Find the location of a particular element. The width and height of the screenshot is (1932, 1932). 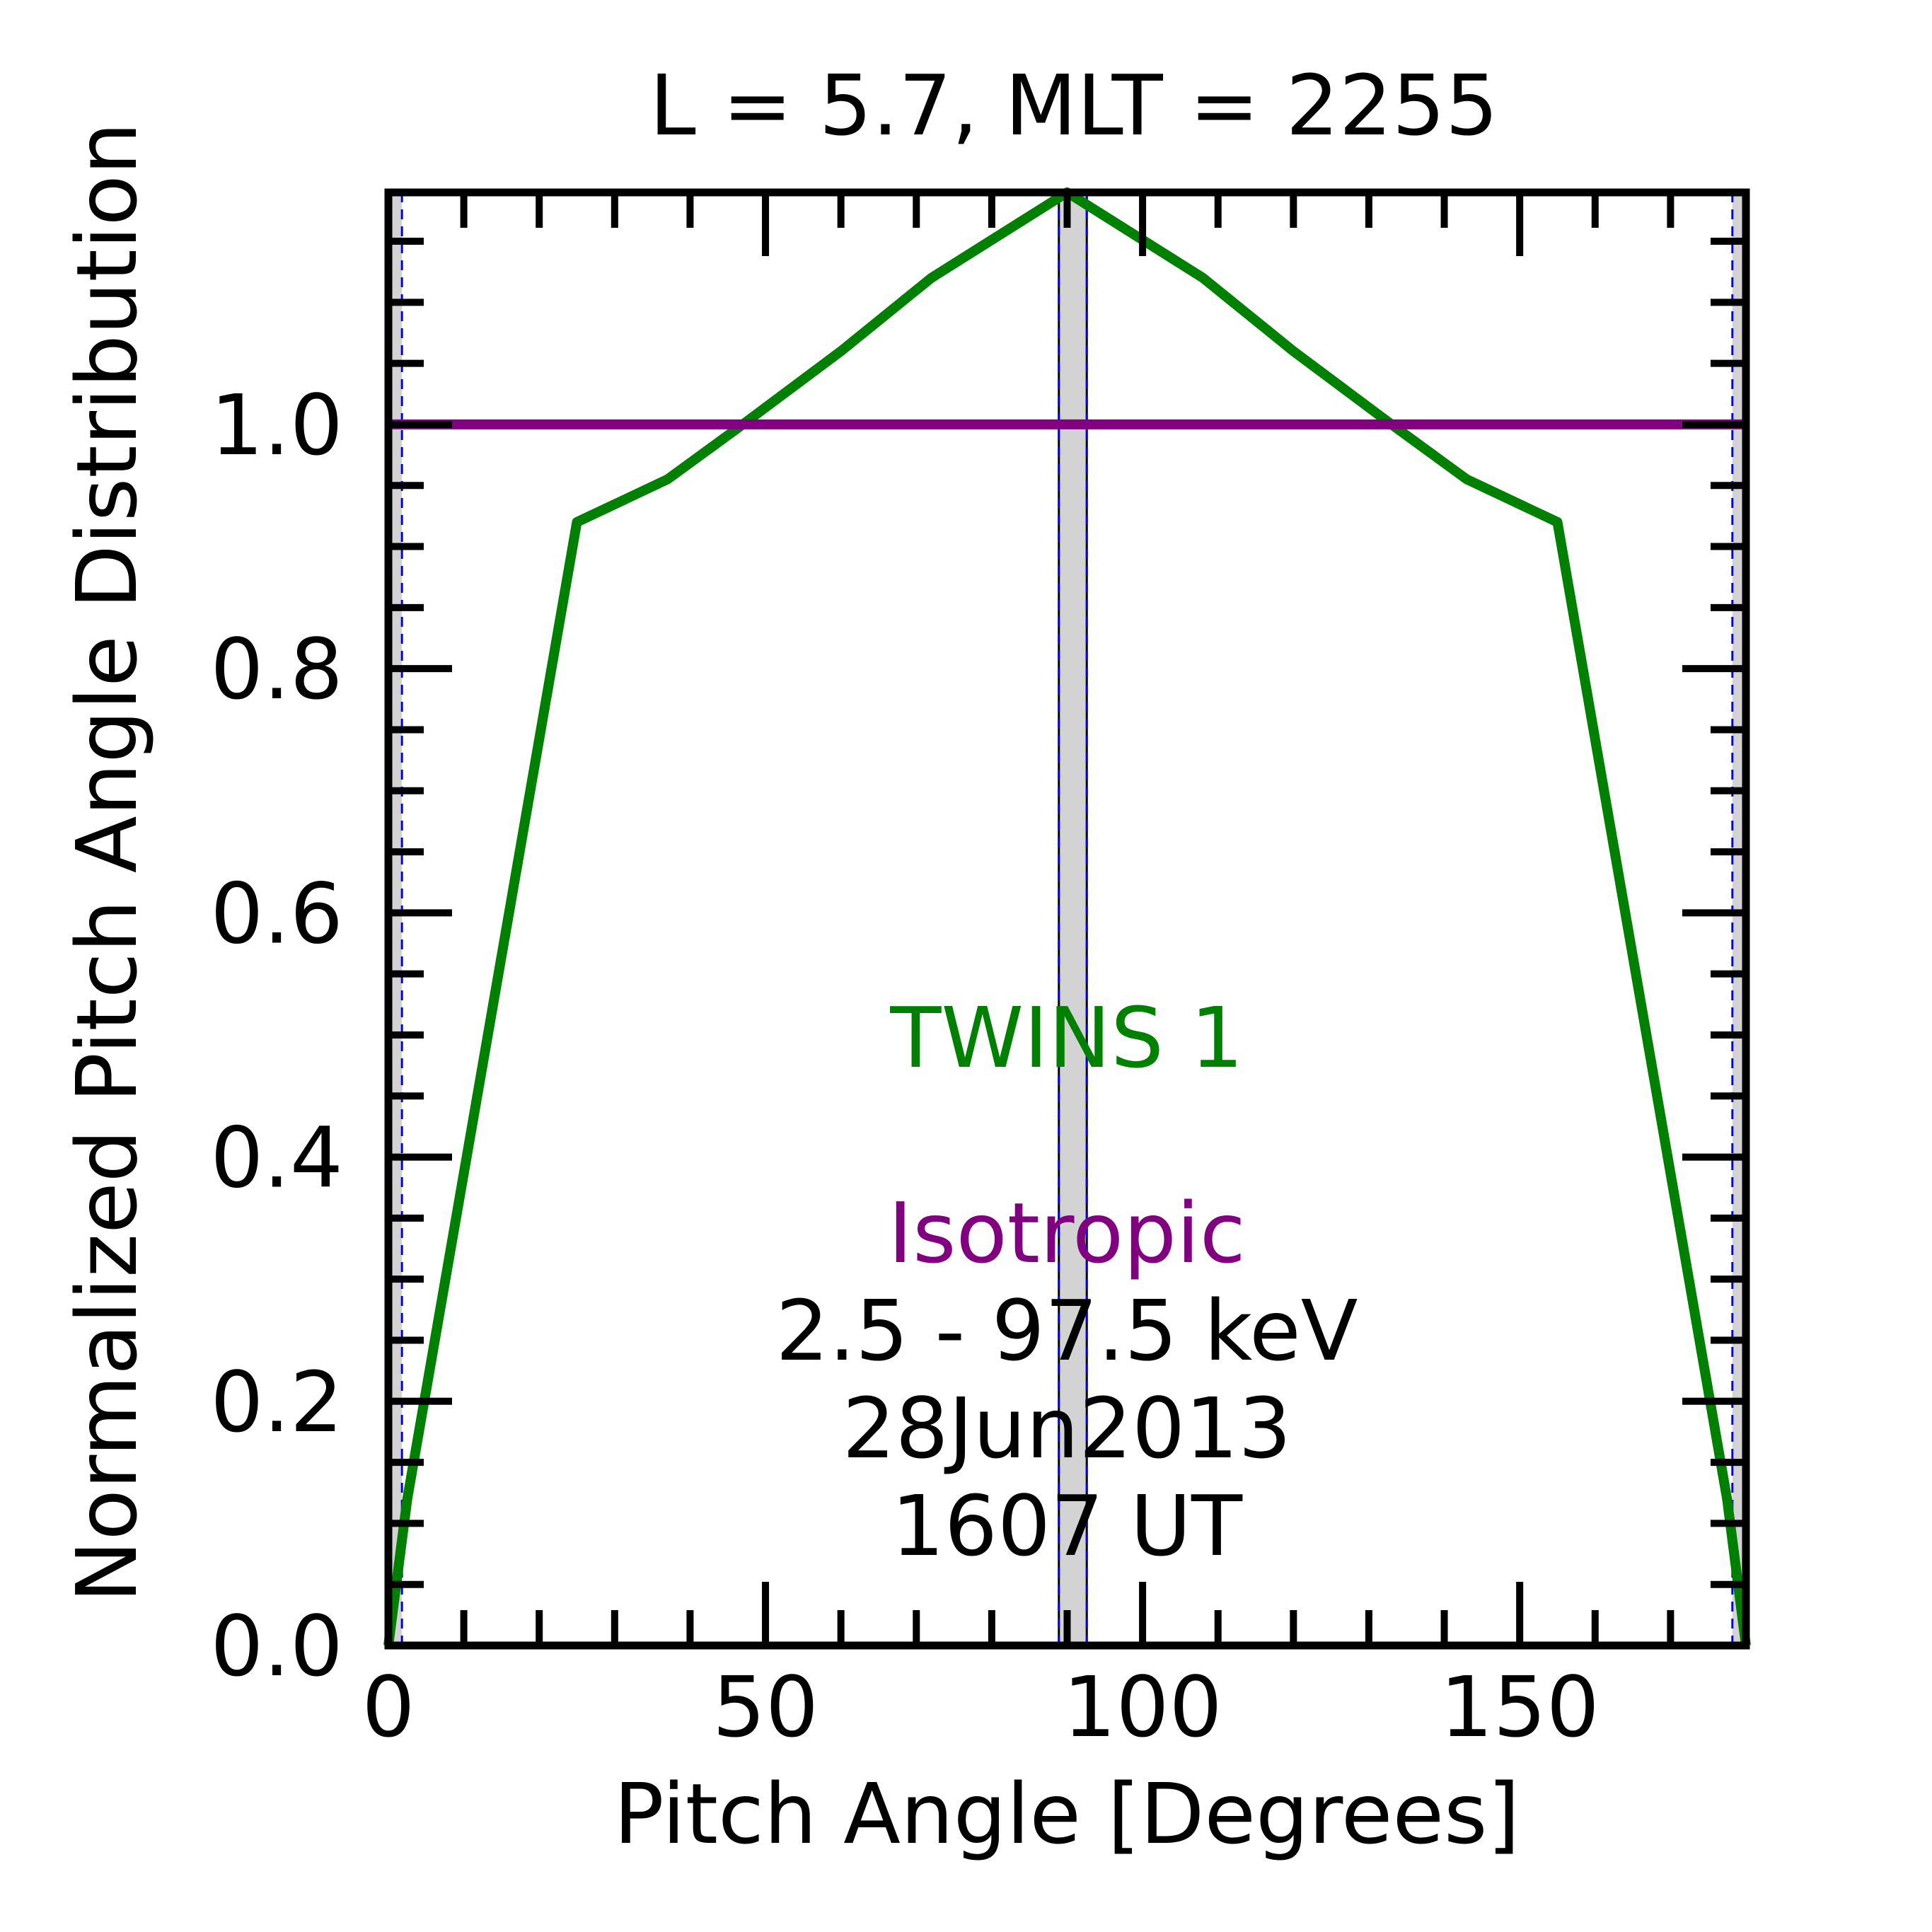

annotation-energy: 2.5 - 97.5 keV is located at coordinates (1067, 1330).